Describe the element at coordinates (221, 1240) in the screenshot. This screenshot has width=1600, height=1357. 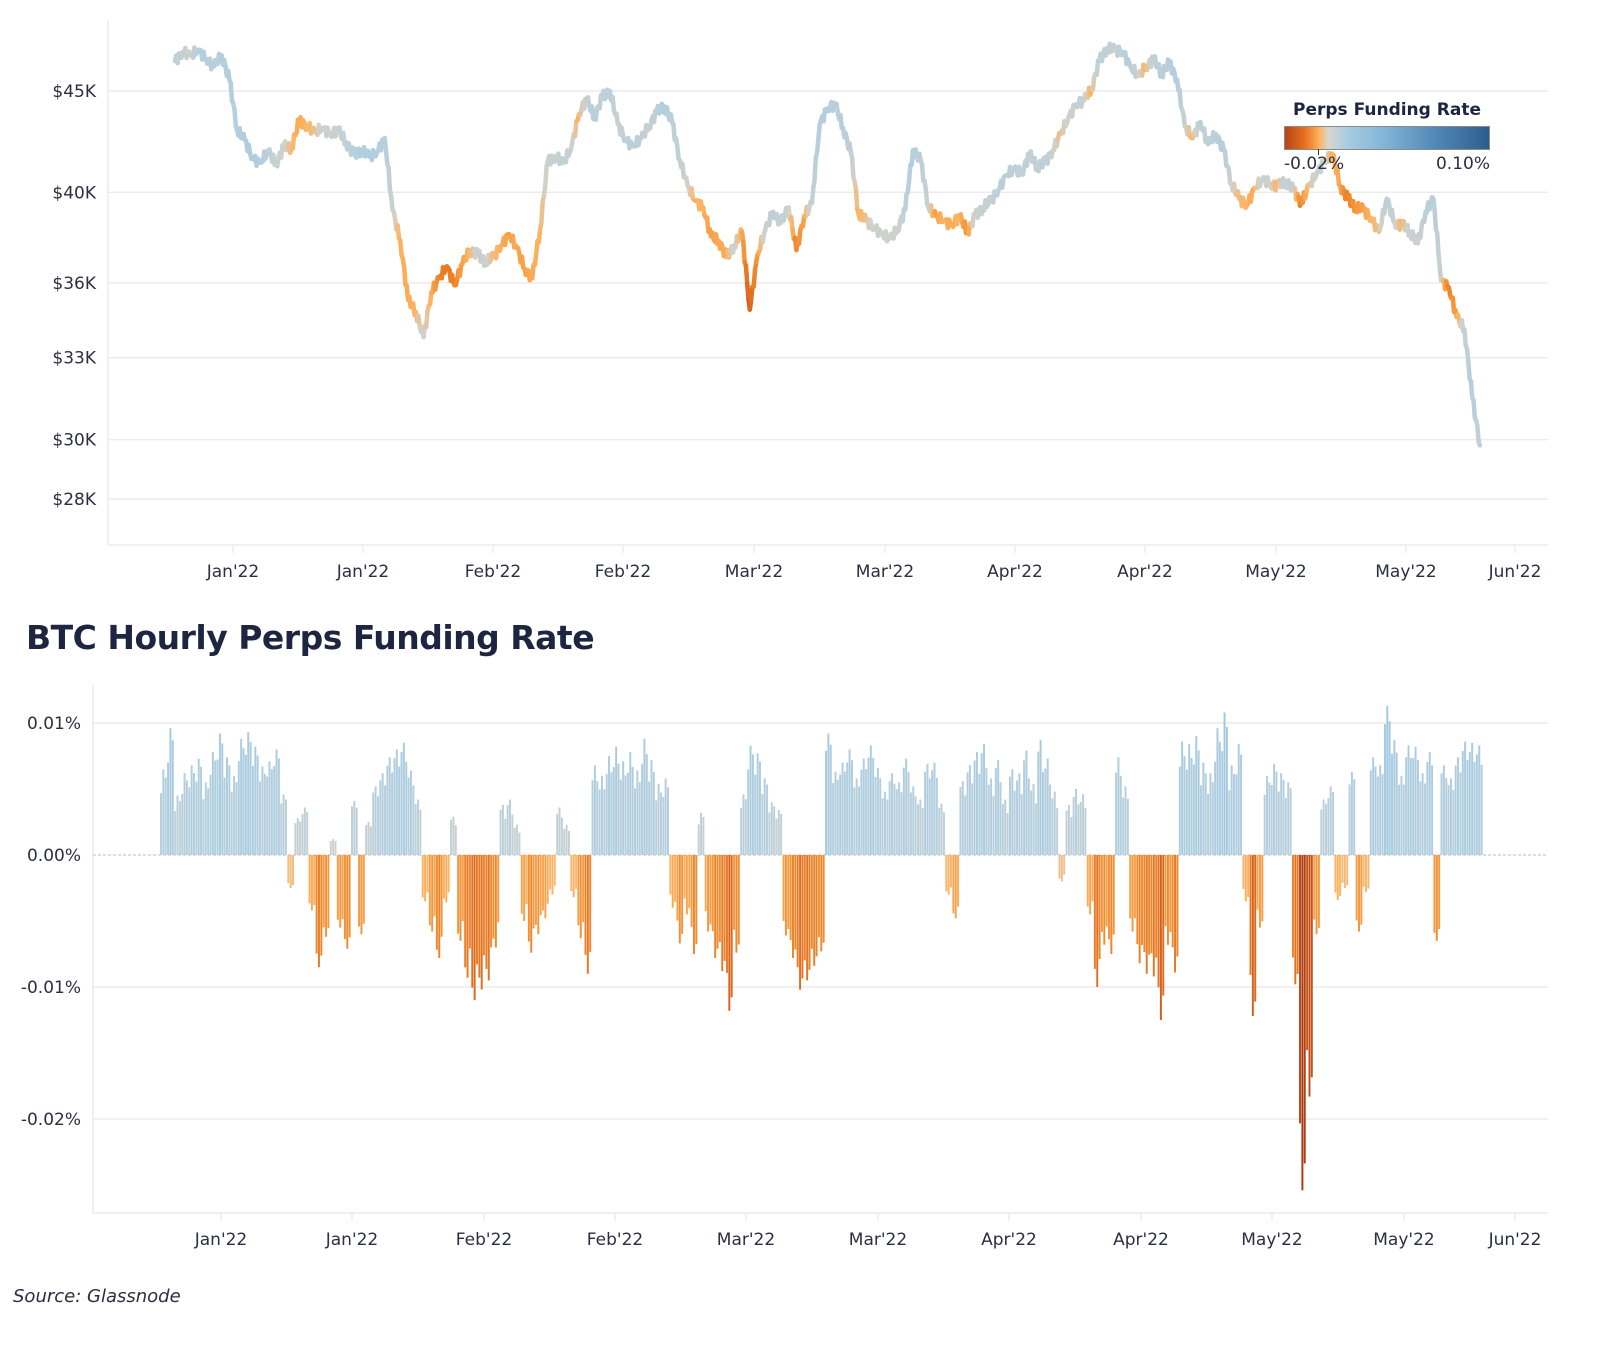
I see `x-tick-label: Jan'22` at that location.